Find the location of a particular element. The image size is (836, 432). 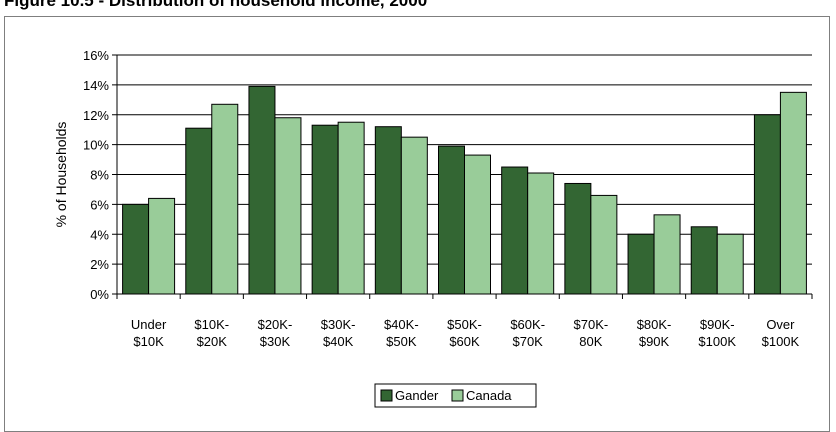

x-tick-label: $90K-$100K is located at coordinates (717, 333).